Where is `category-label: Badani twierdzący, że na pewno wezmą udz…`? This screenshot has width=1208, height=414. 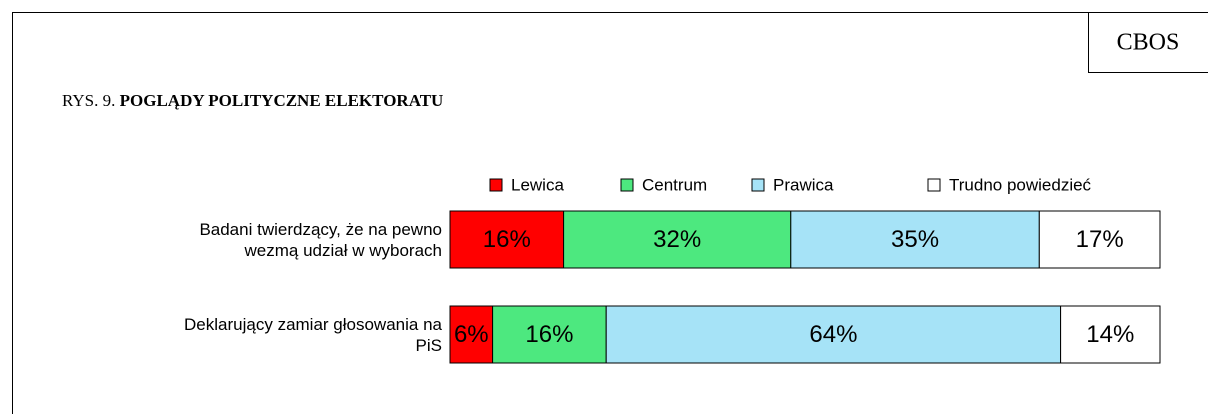 category-label: Badani twierdzący, że na pewno wezmą udz… is located at coordinates (320, 239).